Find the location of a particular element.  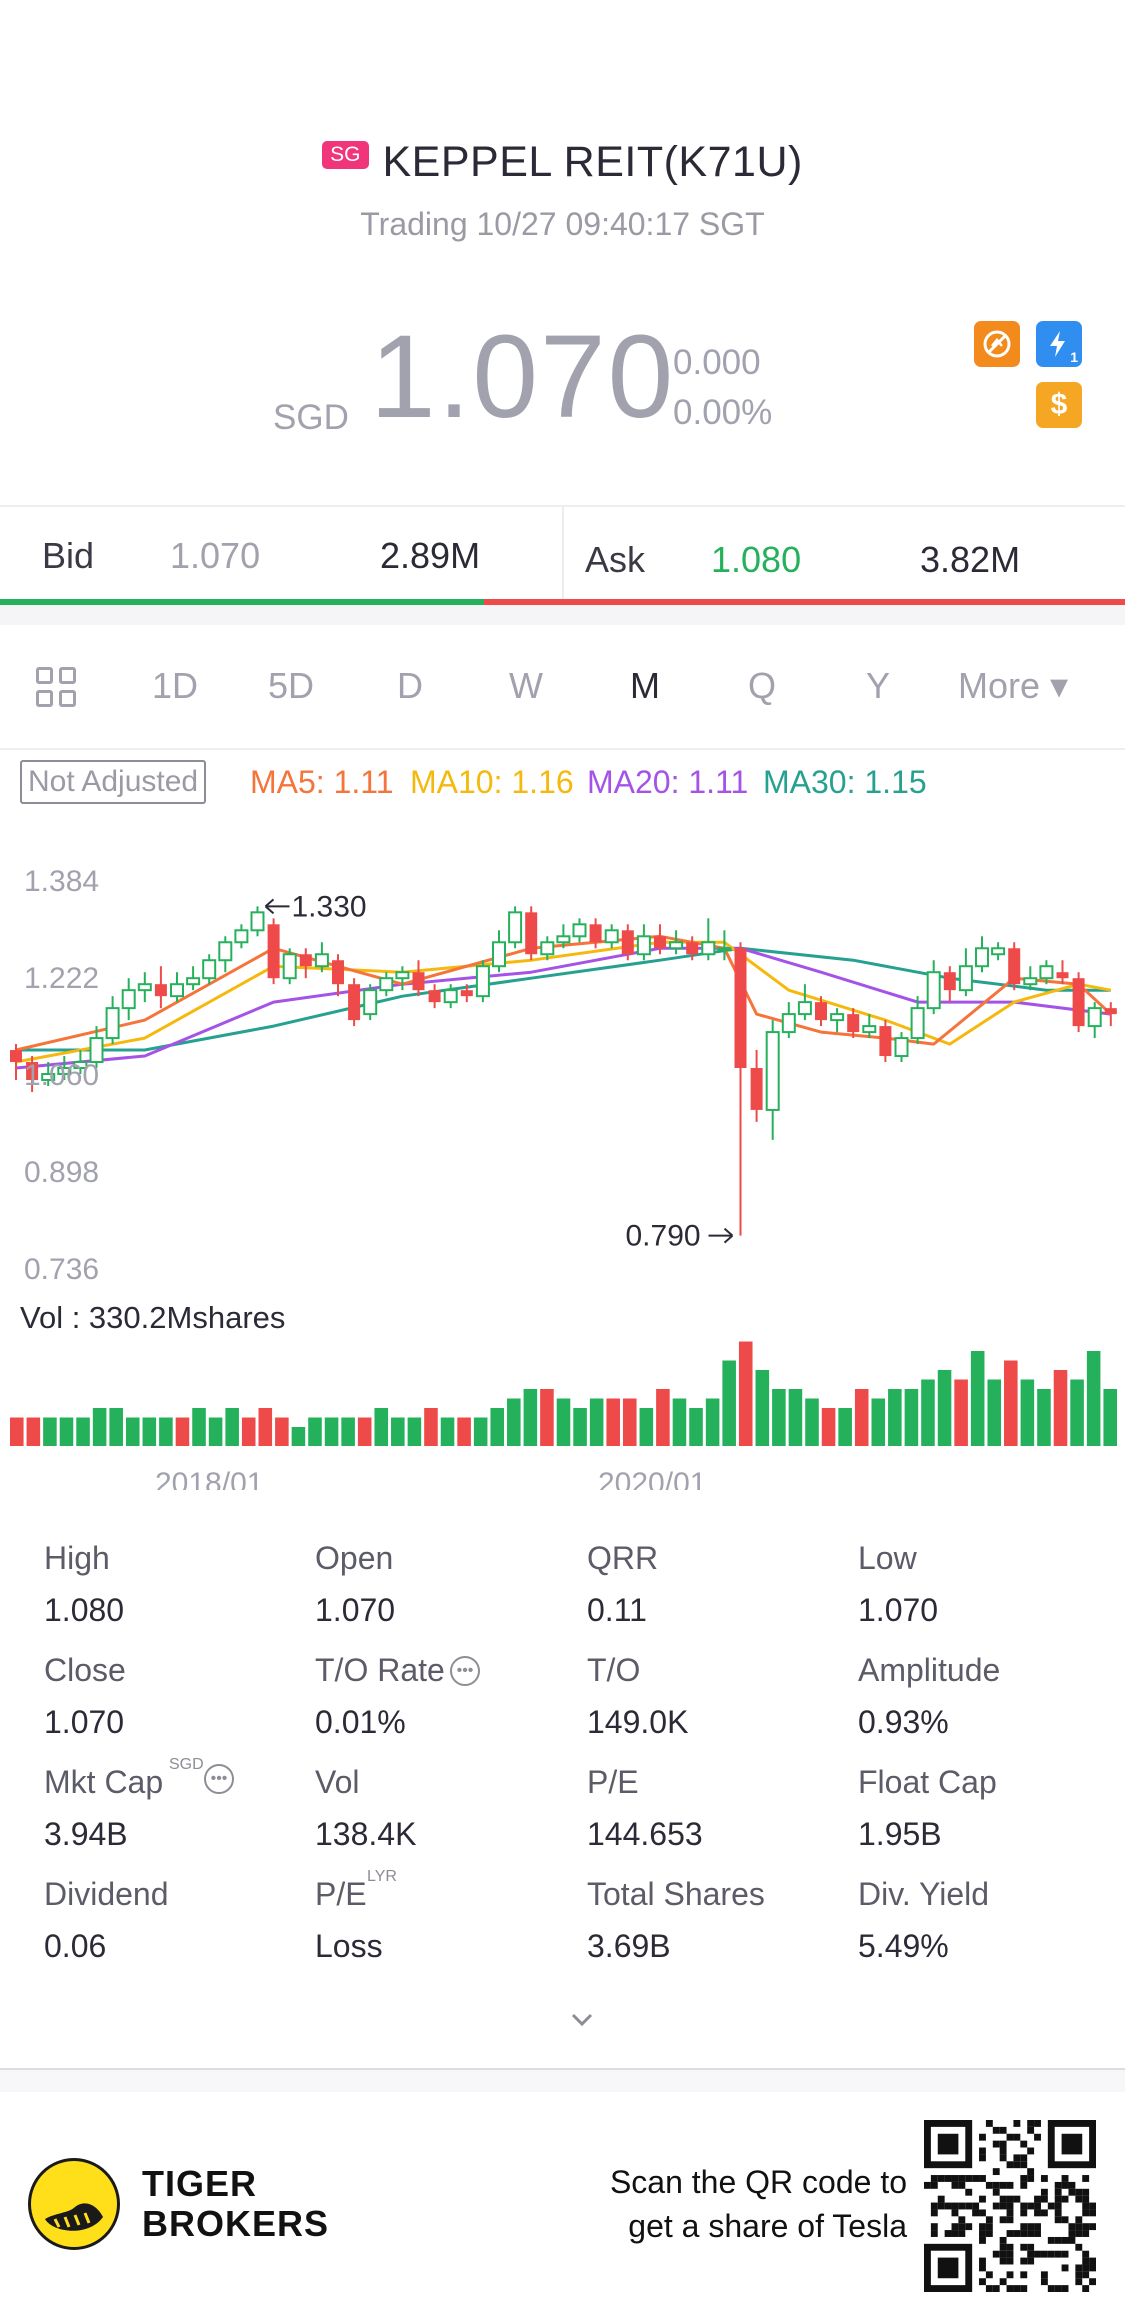

stat-value: 3.69B is located at coordinates (629, 1946).